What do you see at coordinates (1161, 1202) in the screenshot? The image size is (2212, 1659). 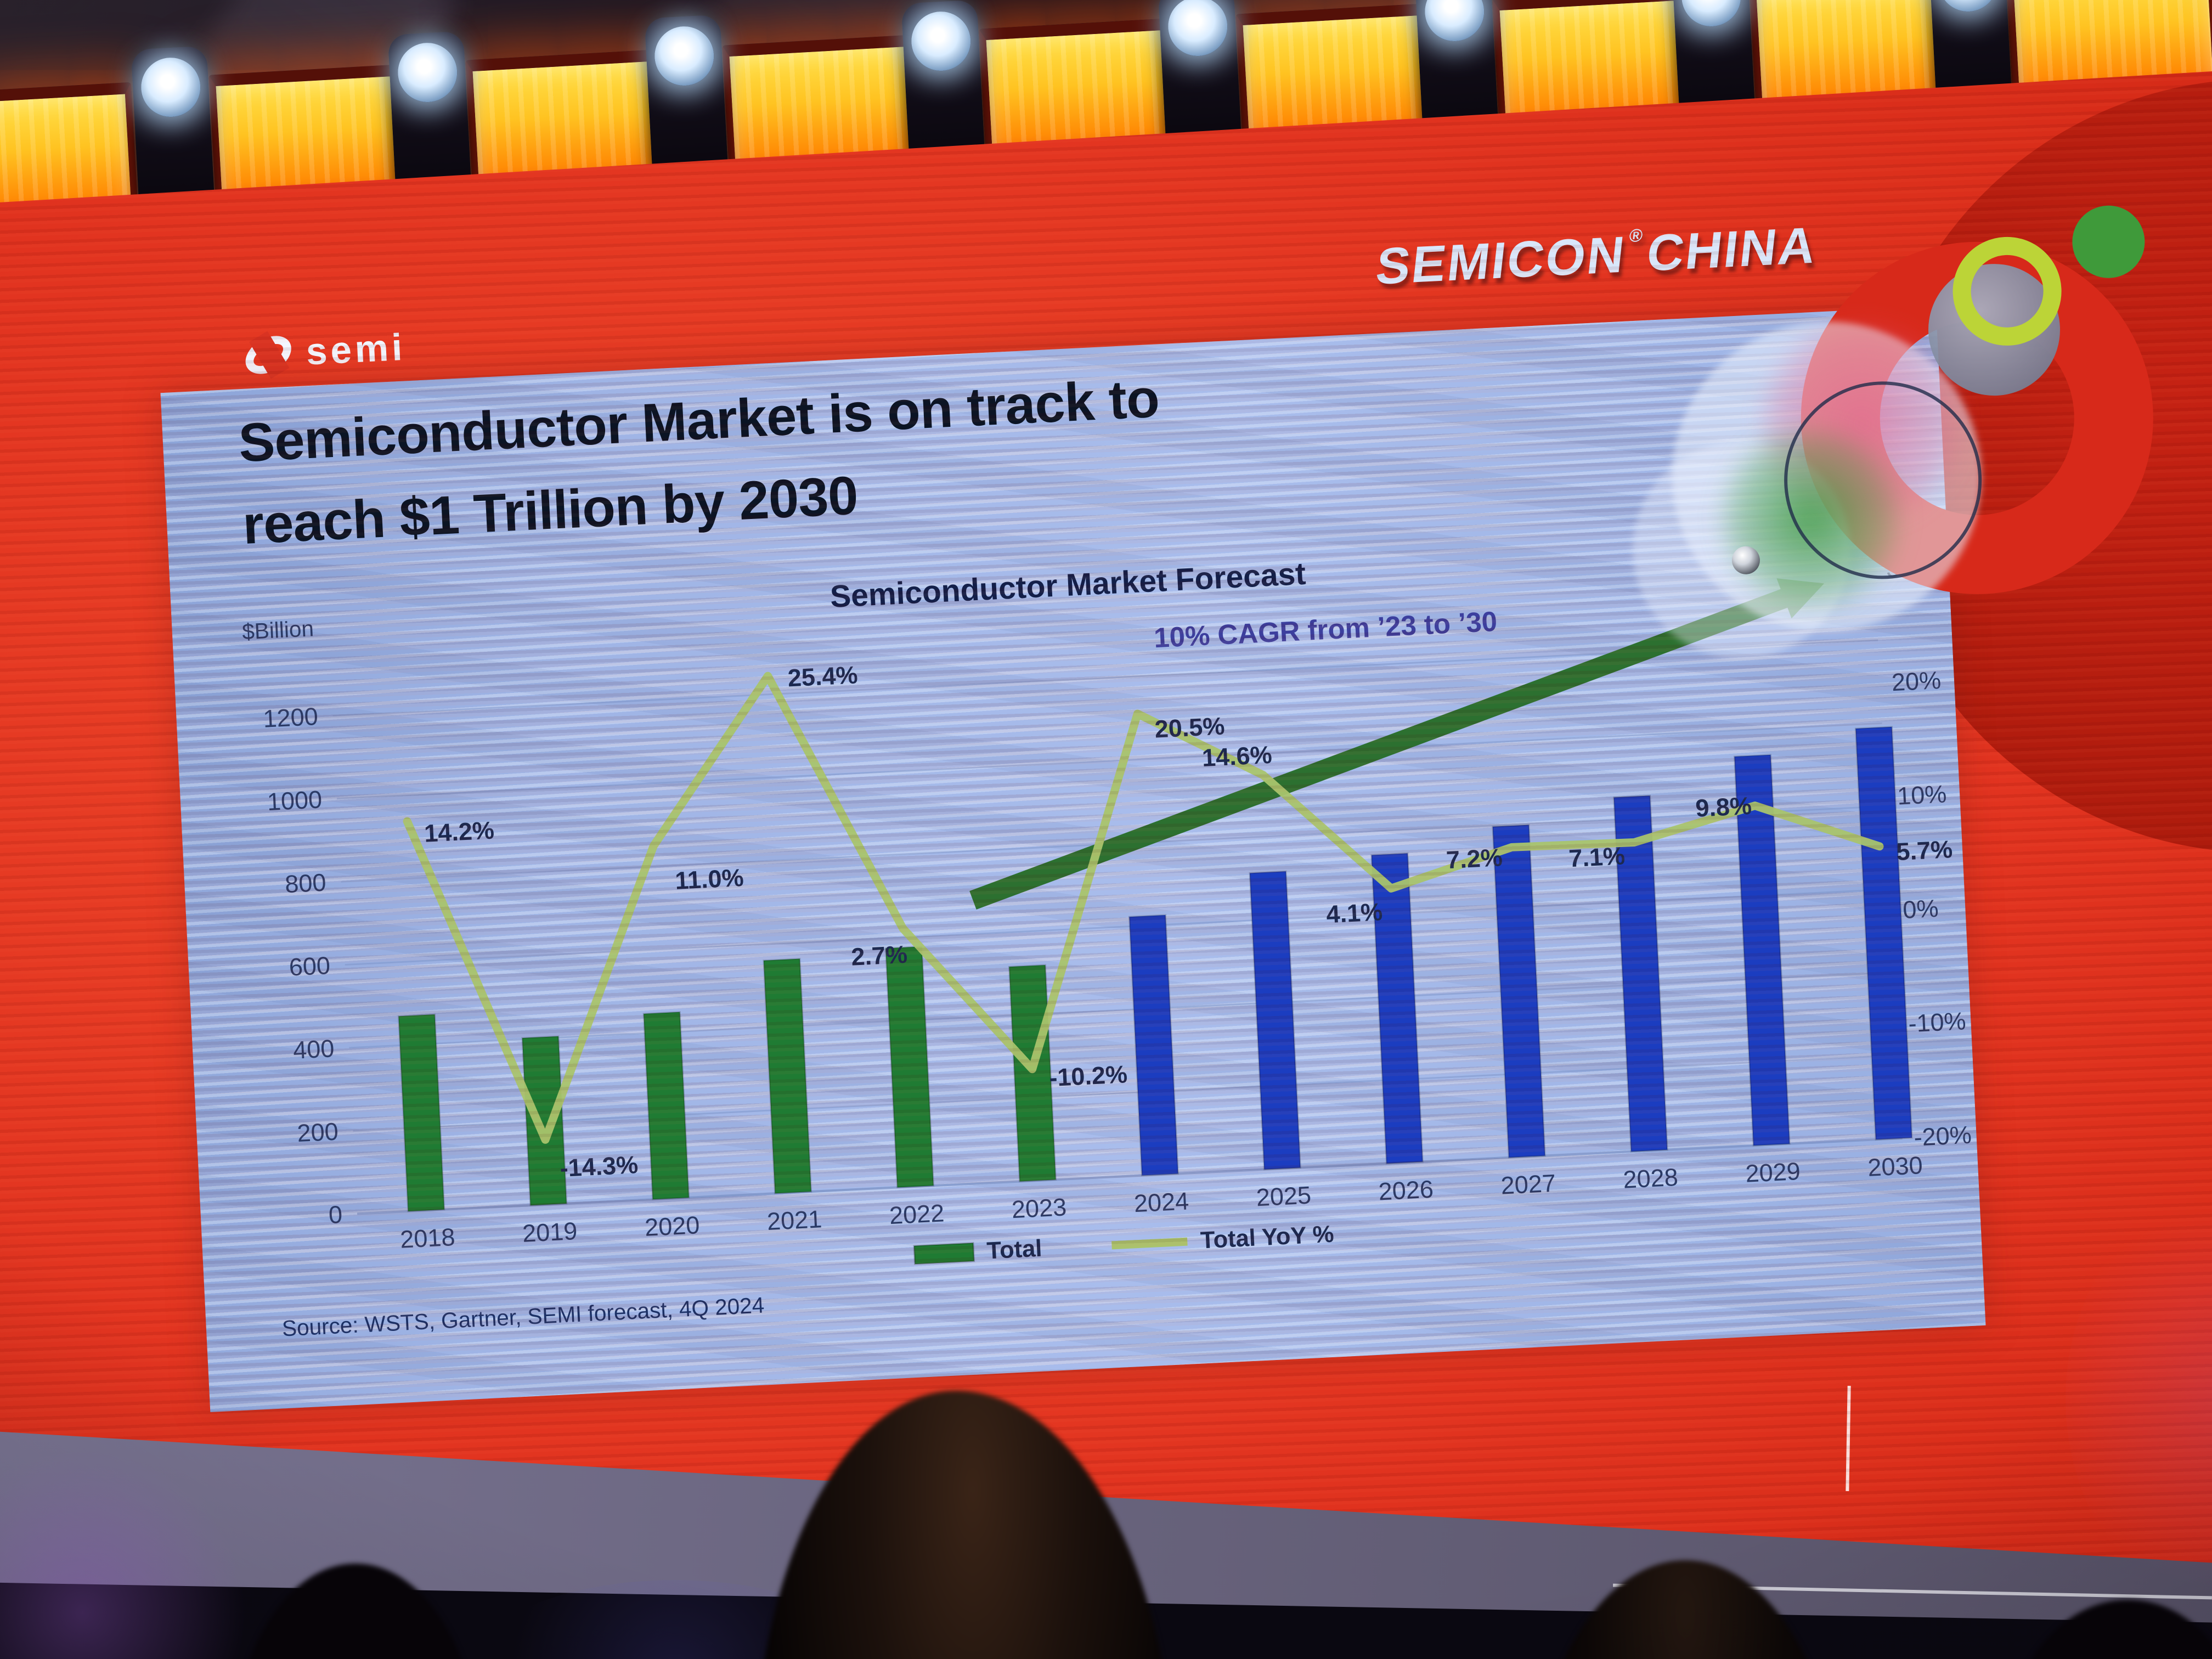 I see `x-axis-tick-2024: 2024` at bounding box center [1161, 1202].